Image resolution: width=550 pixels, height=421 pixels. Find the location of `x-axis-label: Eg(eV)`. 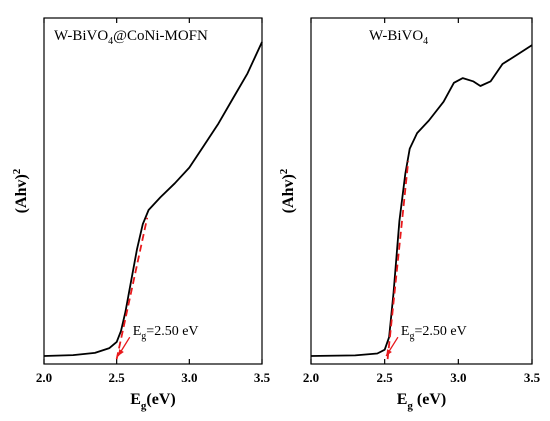

x-axis-label: Eg(eV) is located at coordinates (152, 401).